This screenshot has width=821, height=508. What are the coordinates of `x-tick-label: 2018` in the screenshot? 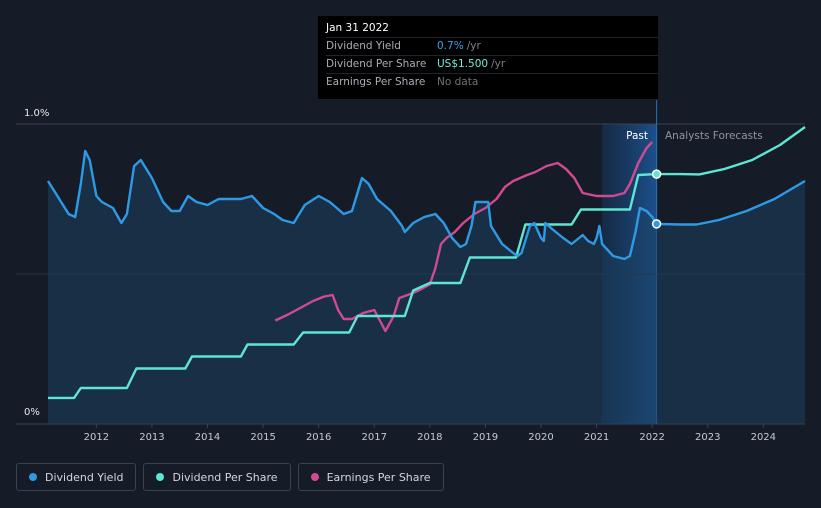 It's located at (429, 437).